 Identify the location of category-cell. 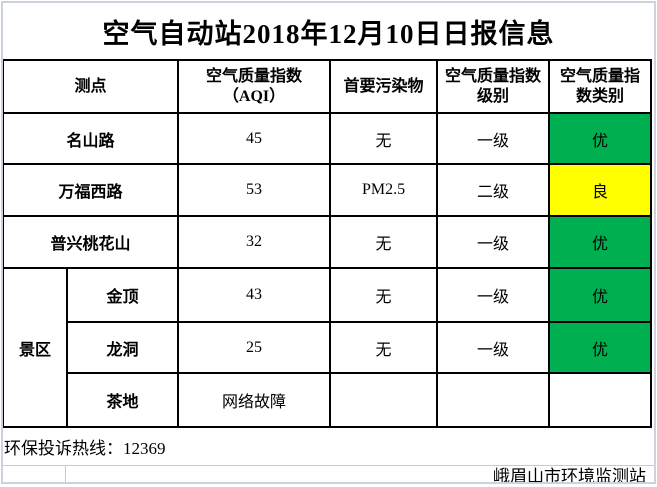
(600, 400).